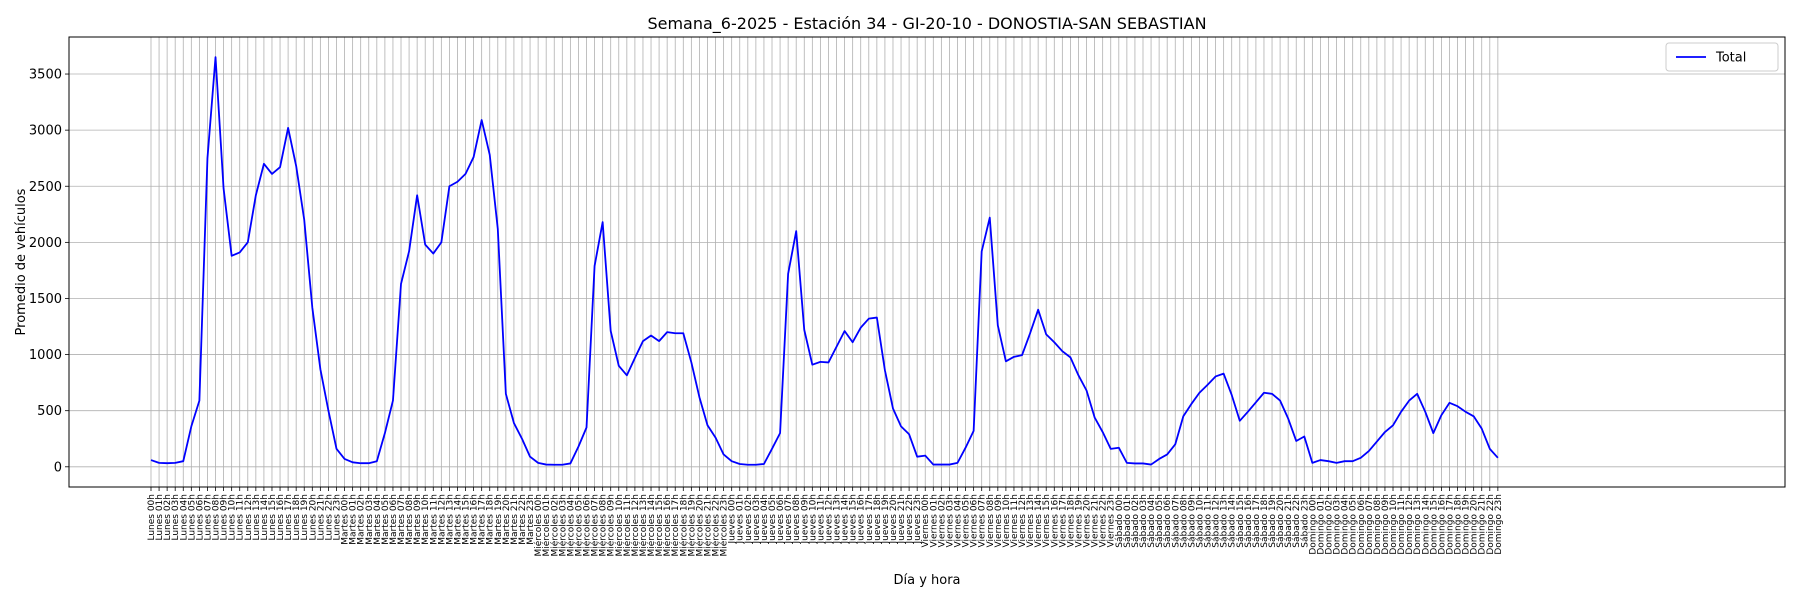  I want to click on x-tick-label: Miércoles 04h, so click(570, 525).